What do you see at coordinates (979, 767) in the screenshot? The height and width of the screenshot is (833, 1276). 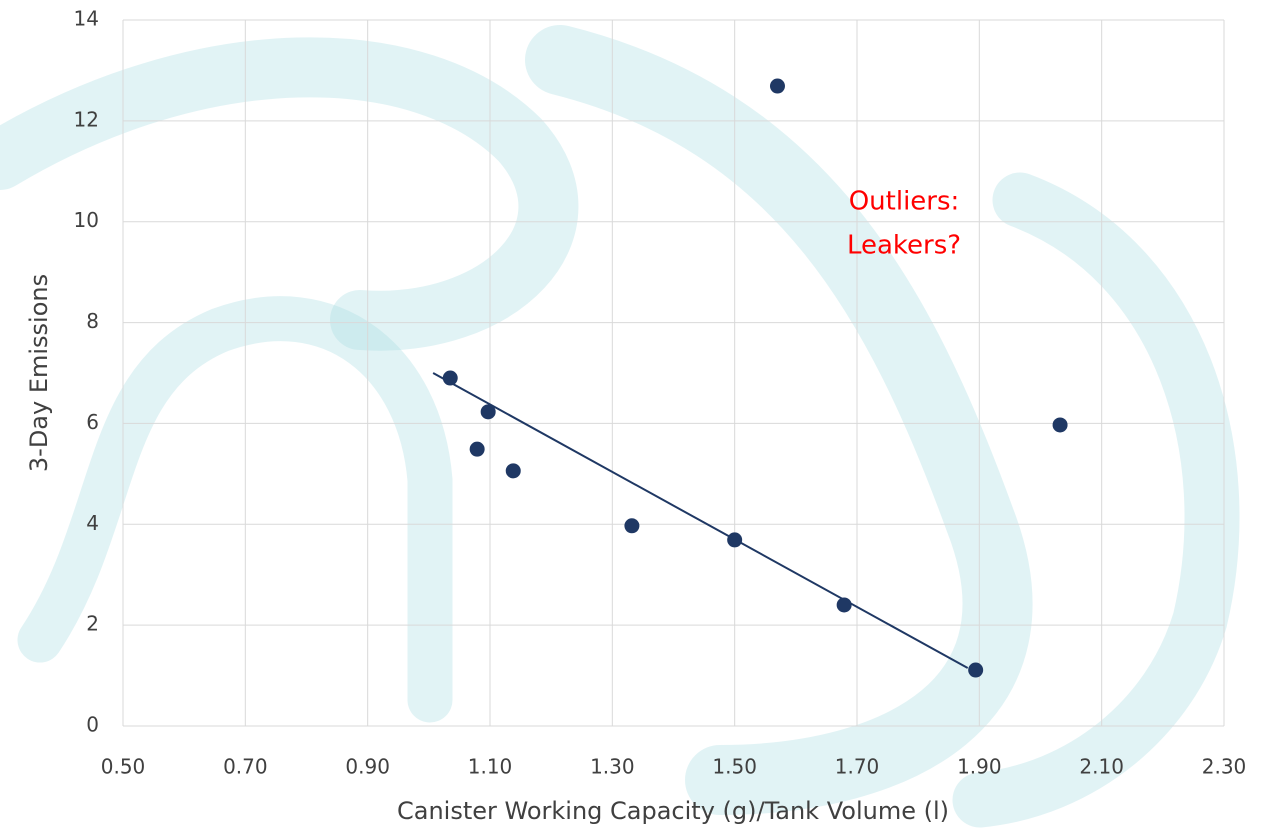 I see `x-tick-label: 1.90` at bounding box center [979, 767].